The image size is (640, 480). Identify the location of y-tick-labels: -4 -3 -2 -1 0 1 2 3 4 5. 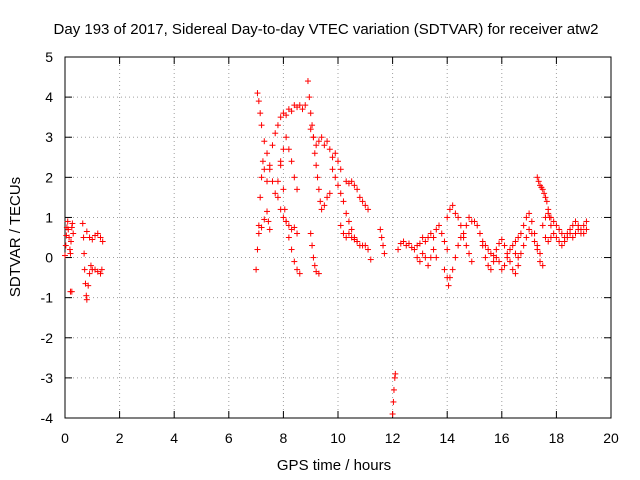
(47, 237).